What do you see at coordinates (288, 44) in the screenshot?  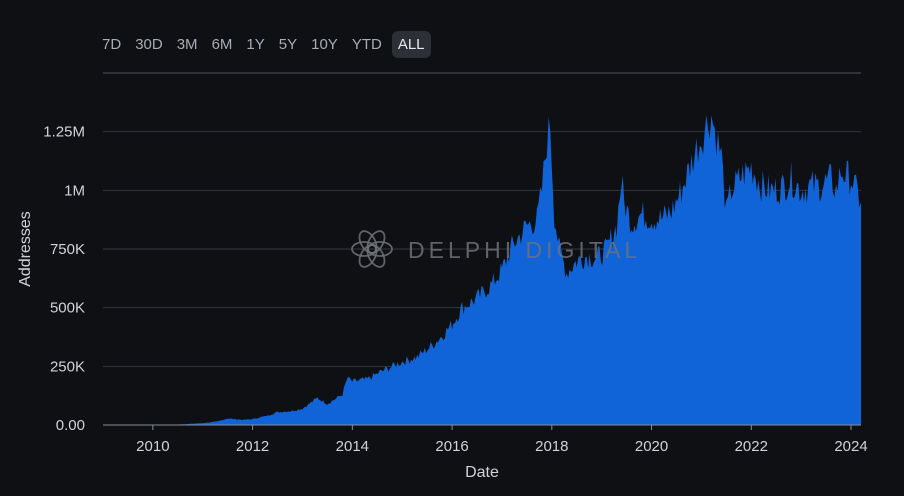 I see `range-5y-button: 5Y` at bounding box center [288, 44].